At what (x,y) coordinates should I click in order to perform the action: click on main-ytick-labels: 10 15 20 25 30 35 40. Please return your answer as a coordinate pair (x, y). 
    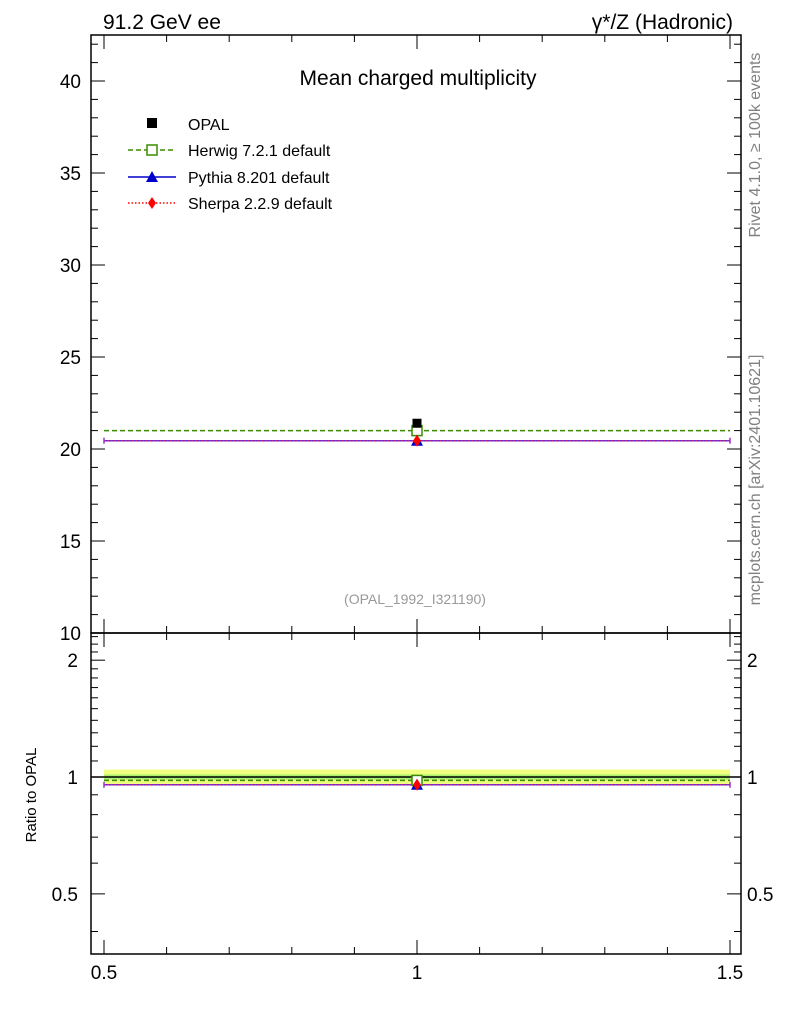
    Looking at the image, I should click on (70, 358).